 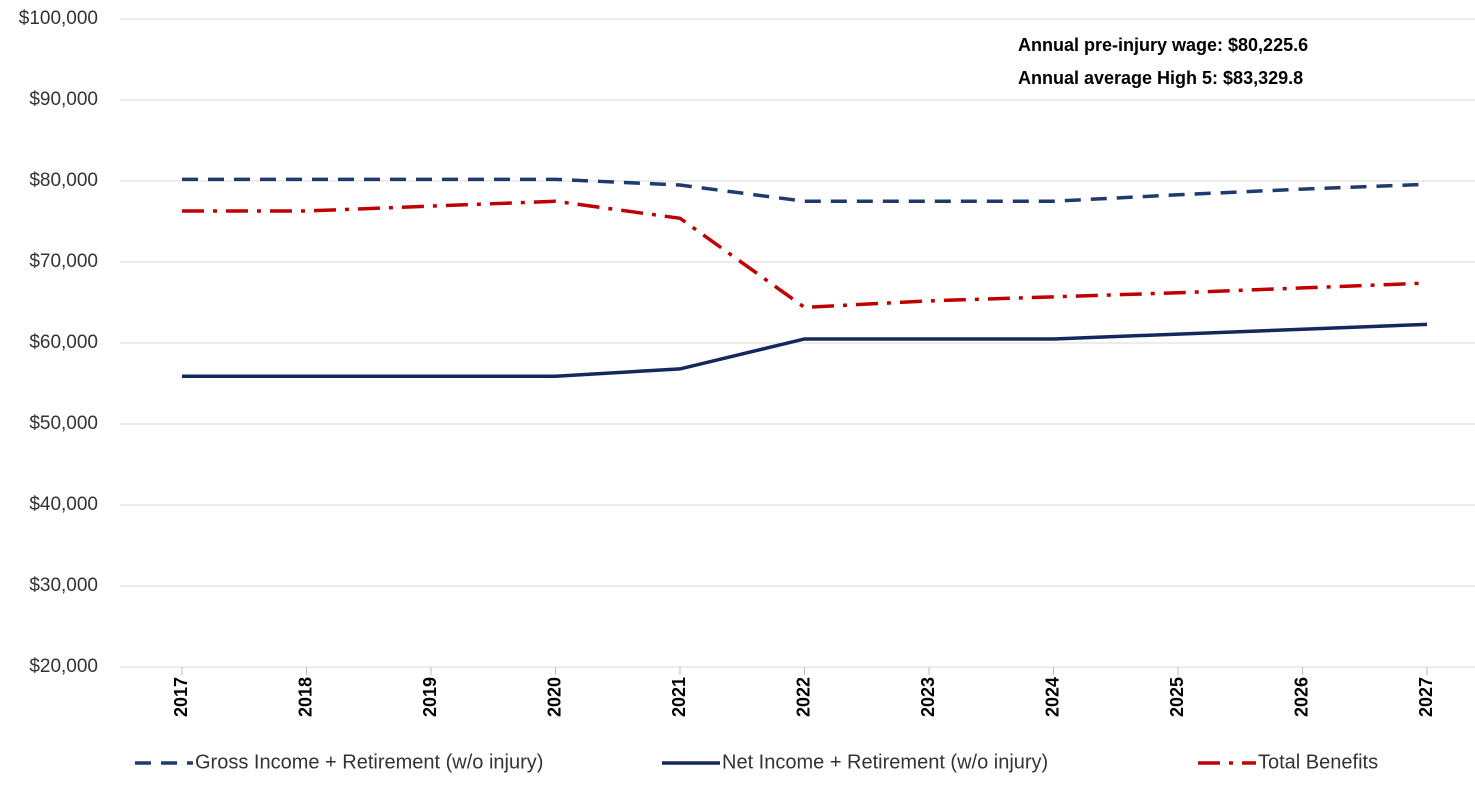 I want to click on legend-label: Total Benefits, so click(x=1318, y=762).